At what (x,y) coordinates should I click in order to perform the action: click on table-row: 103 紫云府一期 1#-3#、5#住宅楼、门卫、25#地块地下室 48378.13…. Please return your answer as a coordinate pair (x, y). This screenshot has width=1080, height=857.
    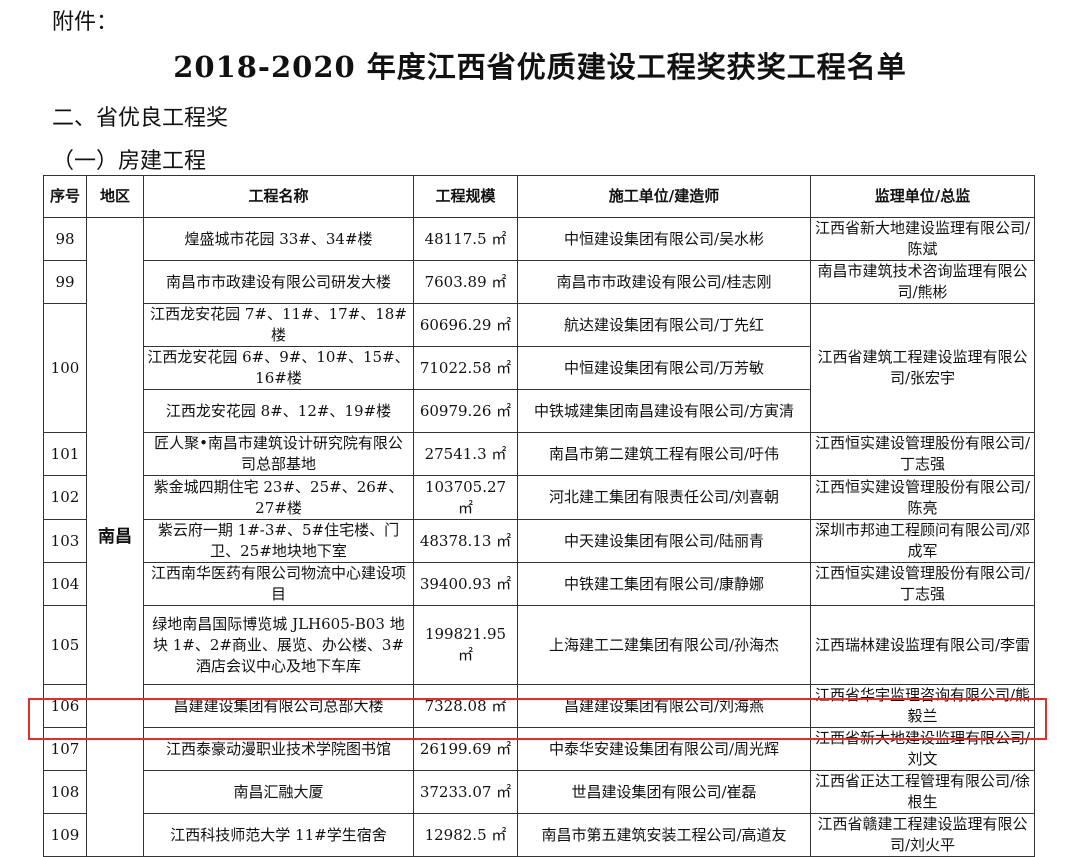
    Looking at the image, I should click on (539, 541).